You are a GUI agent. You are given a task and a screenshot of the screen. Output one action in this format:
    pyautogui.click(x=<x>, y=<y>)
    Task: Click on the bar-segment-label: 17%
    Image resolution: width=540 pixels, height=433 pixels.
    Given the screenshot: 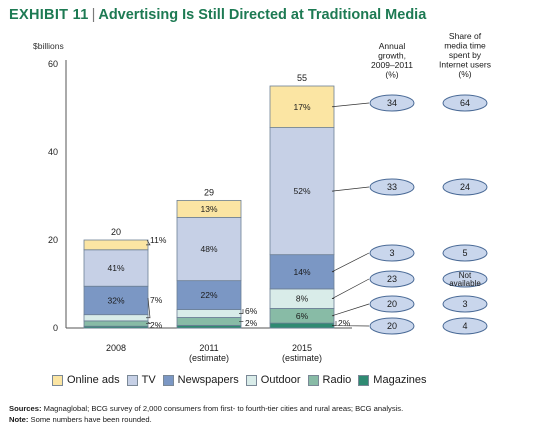 What is the action you would take?
    pyautogui.click(x=301, y=107)
    